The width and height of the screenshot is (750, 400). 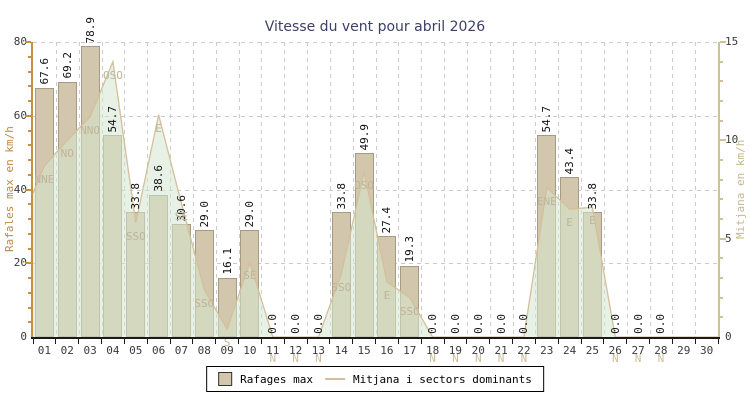 I want to click on dominant-sector-label: OSO, so click(x=364, y=185).